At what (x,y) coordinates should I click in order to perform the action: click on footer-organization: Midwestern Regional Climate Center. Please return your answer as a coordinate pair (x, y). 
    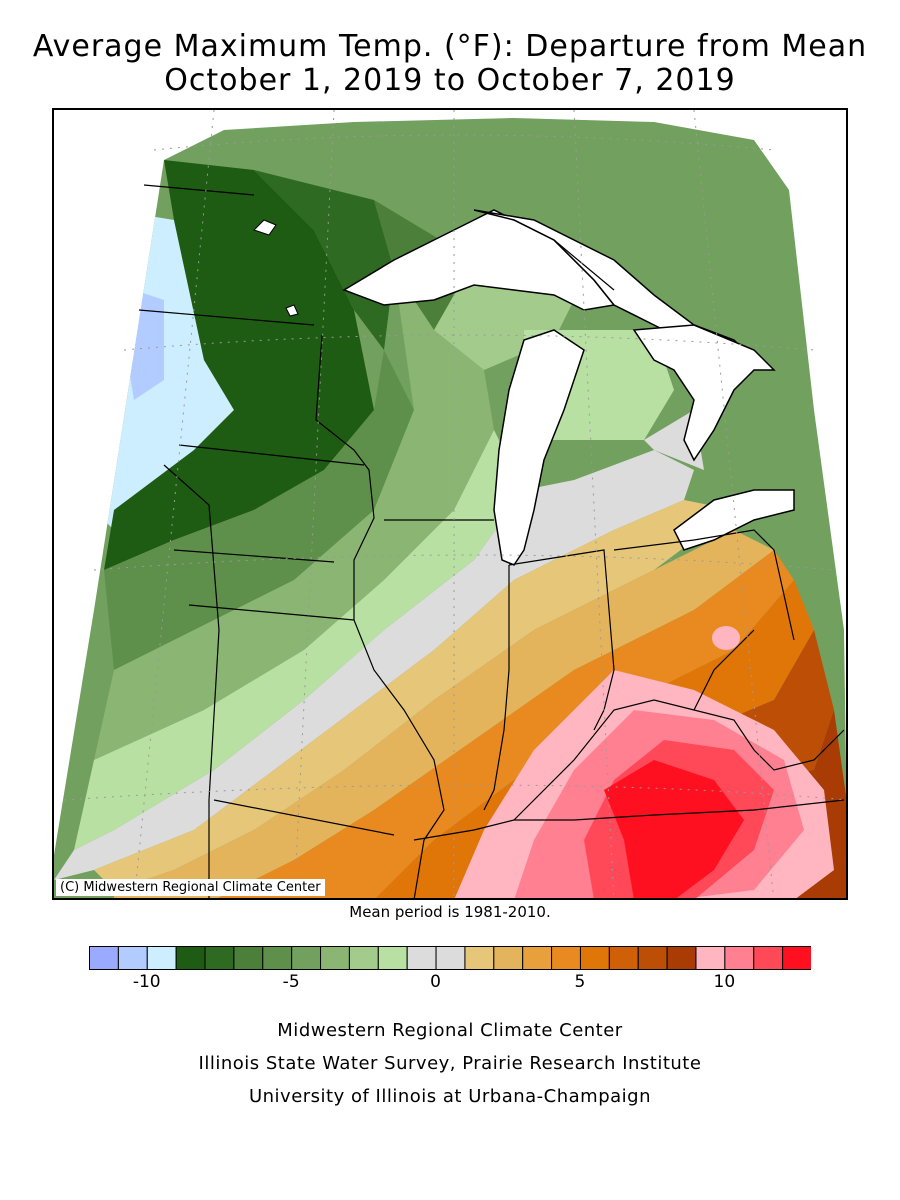
    Looking at the image, I should click on (450, 1030).